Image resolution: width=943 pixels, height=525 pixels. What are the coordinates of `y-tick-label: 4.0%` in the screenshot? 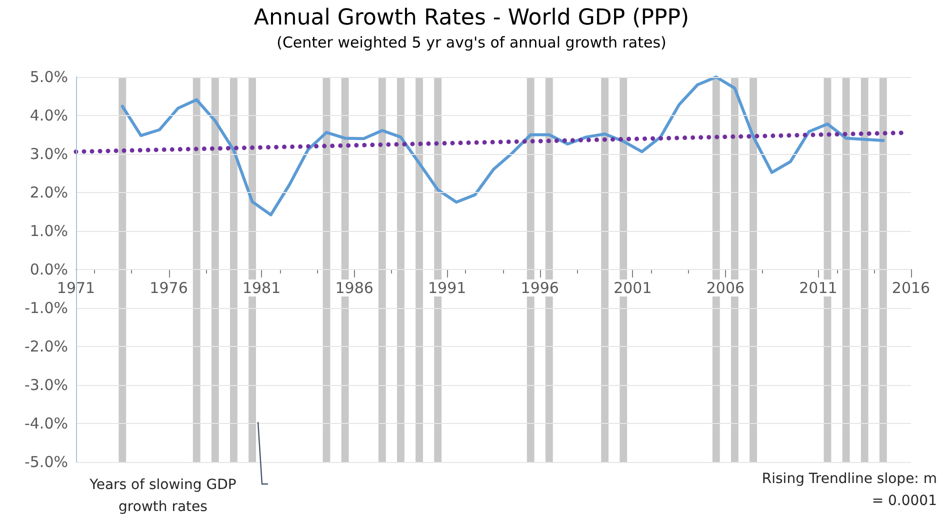 It's located at (49, 115).